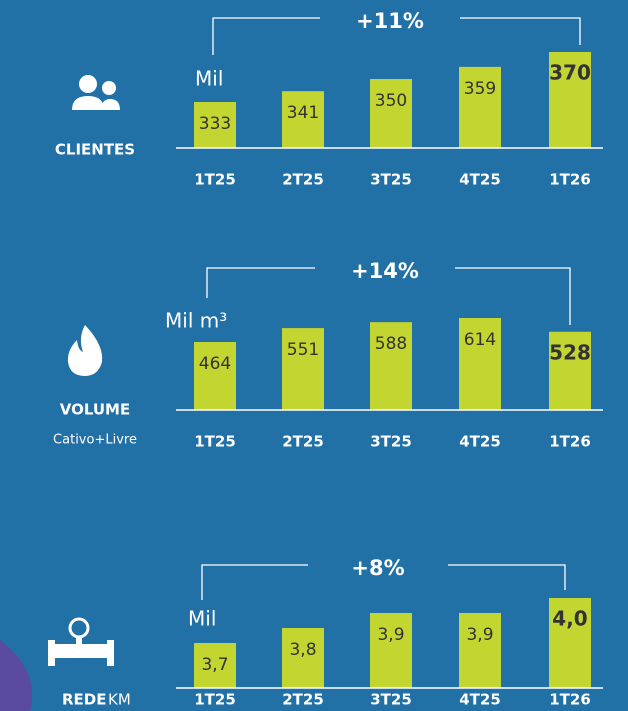 Image resolution: width=628 pixels, height=711 pixels. I want to click on value-label: 3,8, so click(302, 650).